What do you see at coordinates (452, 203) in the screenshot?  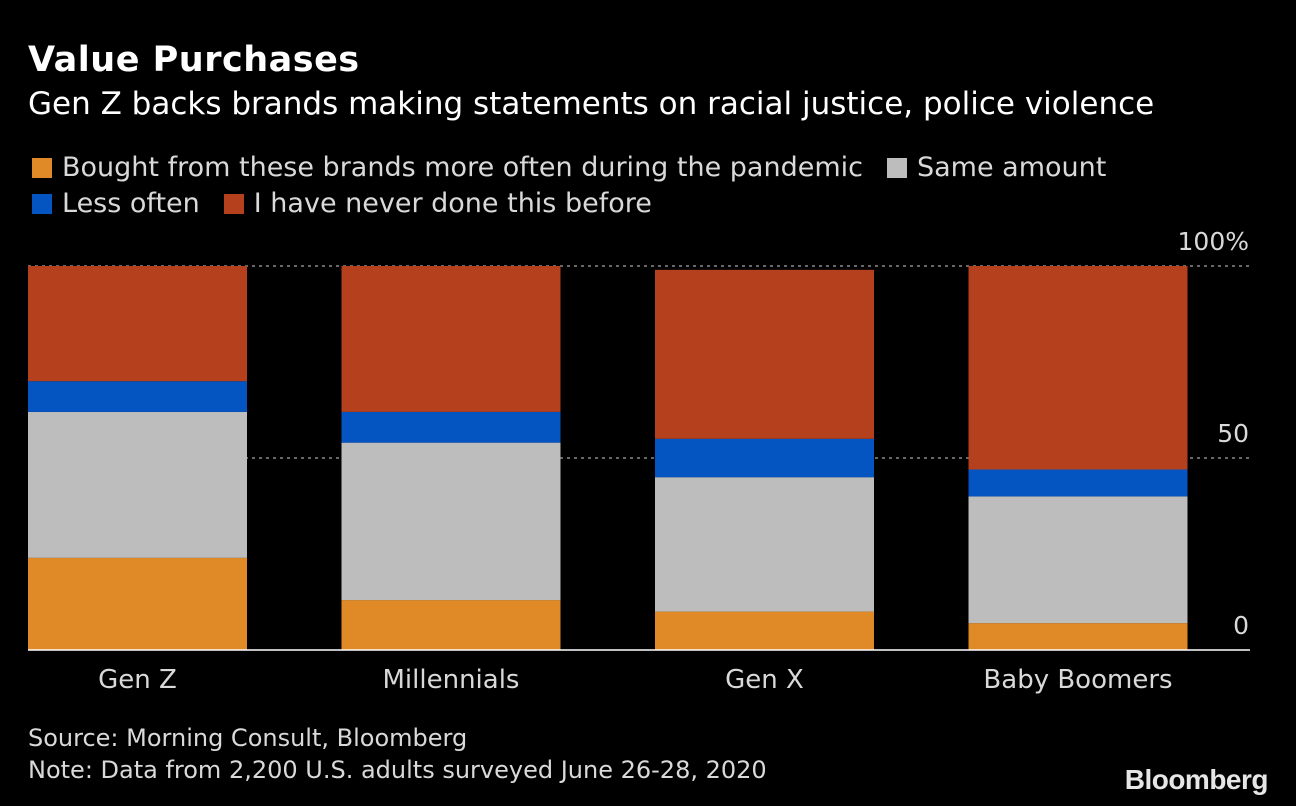 I see `legend-label-never: I have never done this before` at bounding box center [452, 203].